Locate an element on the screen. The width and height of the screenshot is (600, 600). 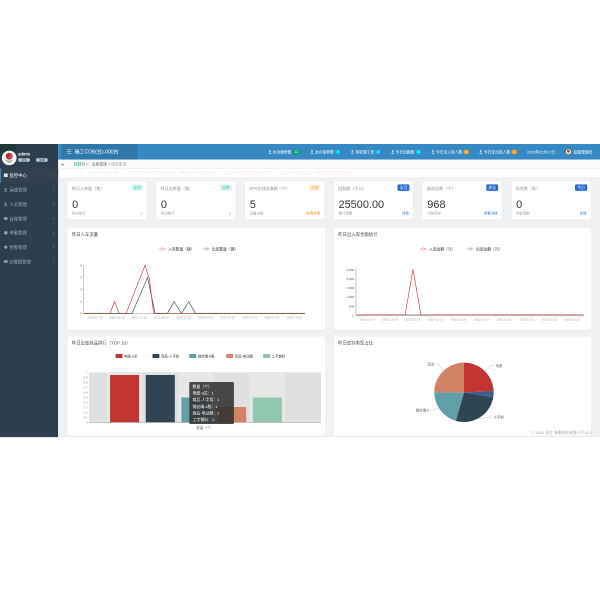
svg-text: 0.7 is located at coordinates (86, 387).